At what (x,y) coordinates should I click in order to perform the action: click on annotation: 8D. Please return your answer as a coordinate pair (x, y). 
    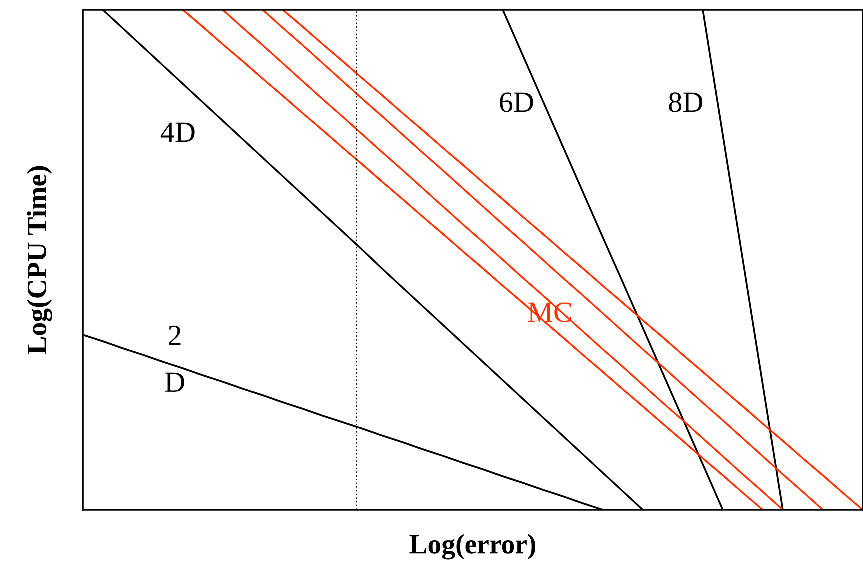
    Looking at the image, I should click on (686, 102).